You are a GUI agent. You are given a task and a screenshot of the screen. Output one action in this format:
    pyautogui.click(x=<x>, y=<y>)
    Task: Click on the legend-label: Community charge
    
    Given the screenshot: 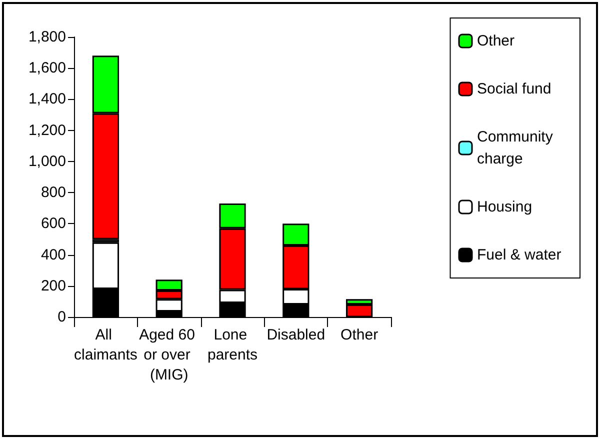 What is the action you would take?
    pyautogui.click(x=517, y=148)
    